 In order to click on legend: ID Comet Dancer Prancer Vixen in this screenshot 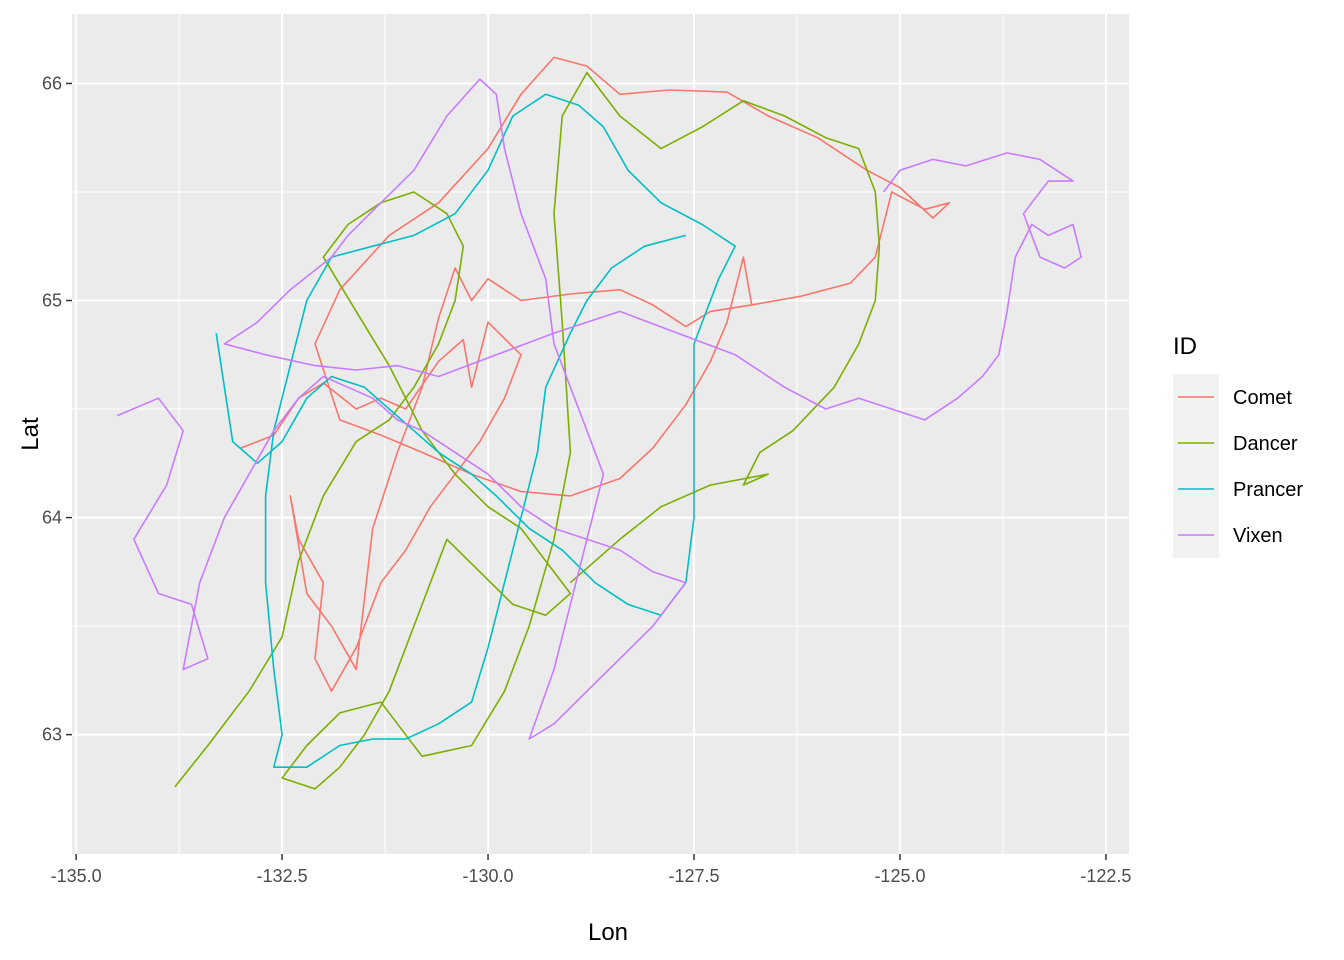, I will do `click(1238, 445)`.